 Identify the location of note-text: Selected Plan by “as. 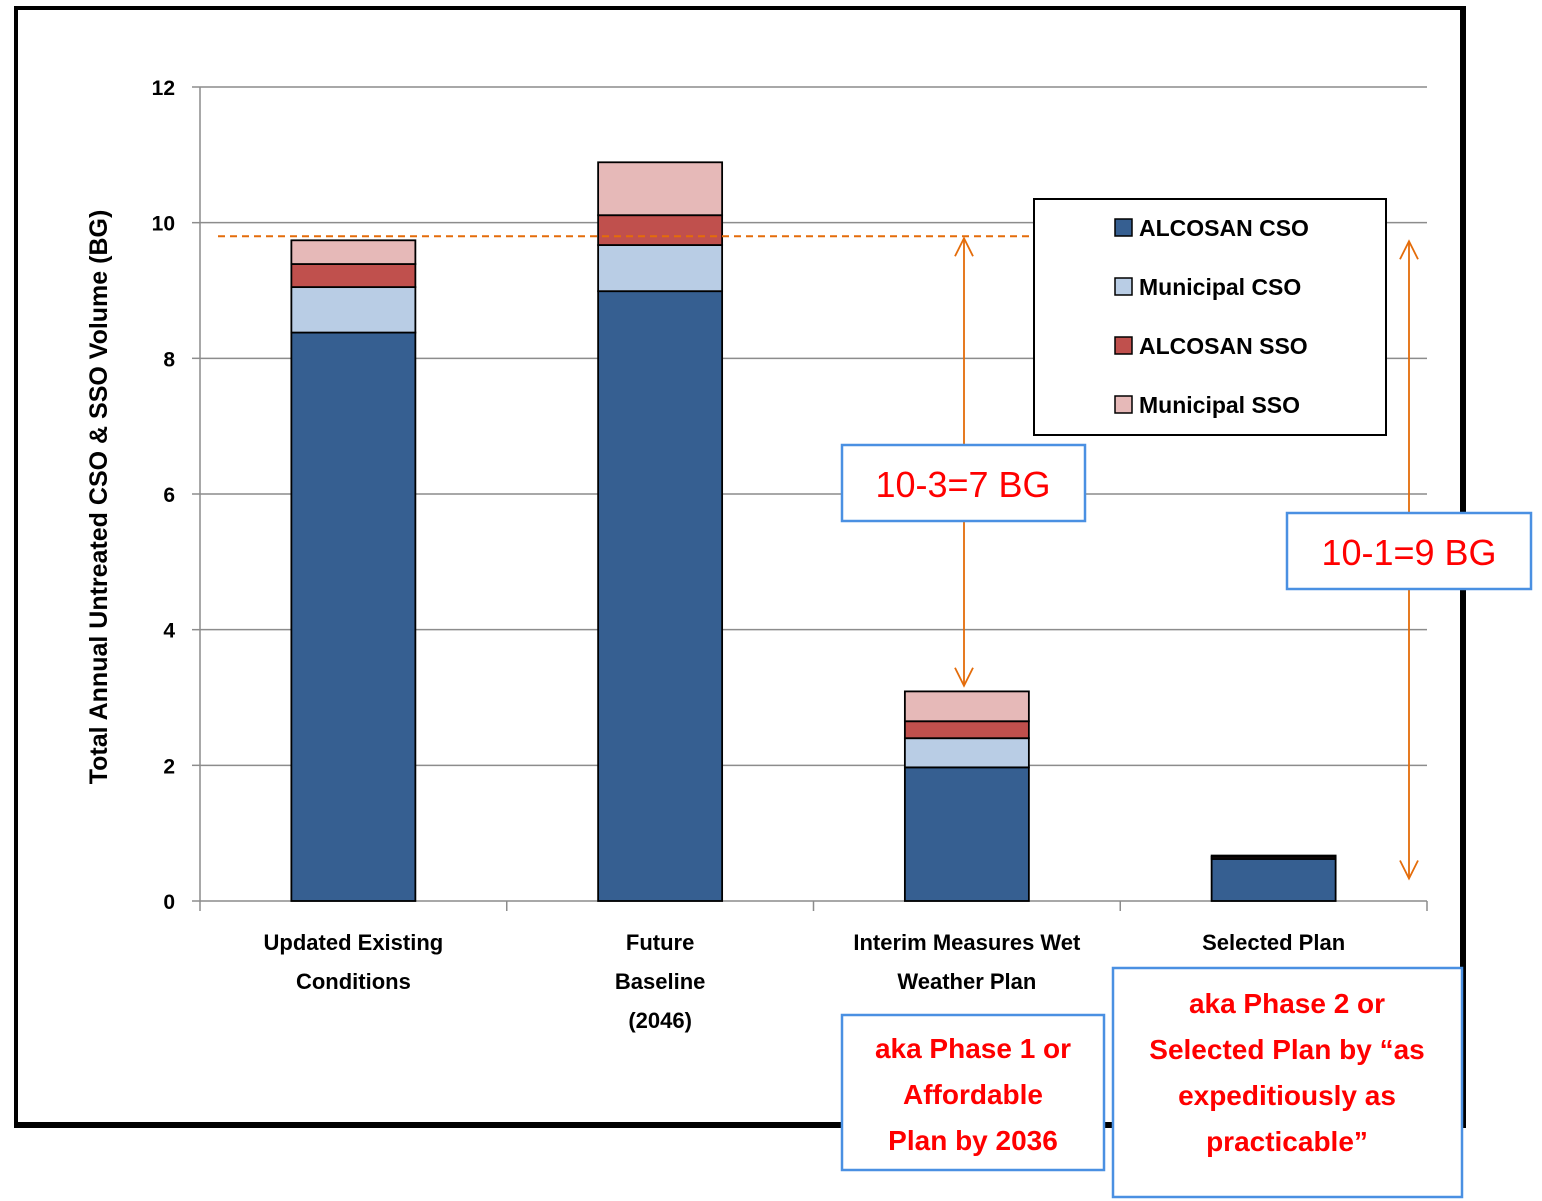
(1286, 1049).